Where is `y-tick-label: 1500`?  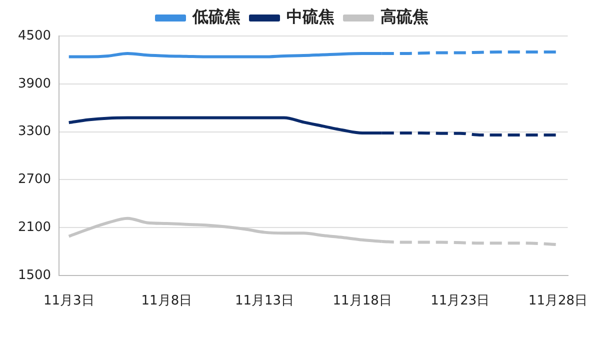
y-tick-label: 1500 is located at coordinates (35, 275).